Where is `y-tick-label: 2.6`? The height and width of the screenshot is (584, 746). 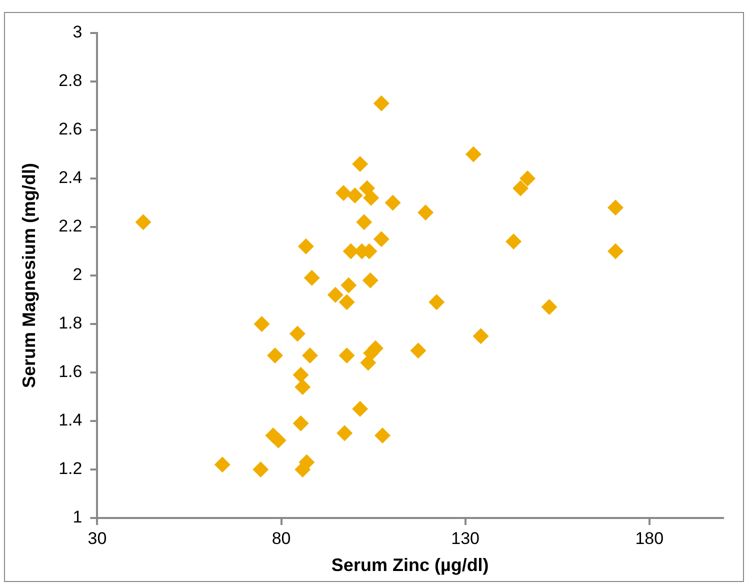
y-tick-label: 2.6 is located at coordinates (70, 129).